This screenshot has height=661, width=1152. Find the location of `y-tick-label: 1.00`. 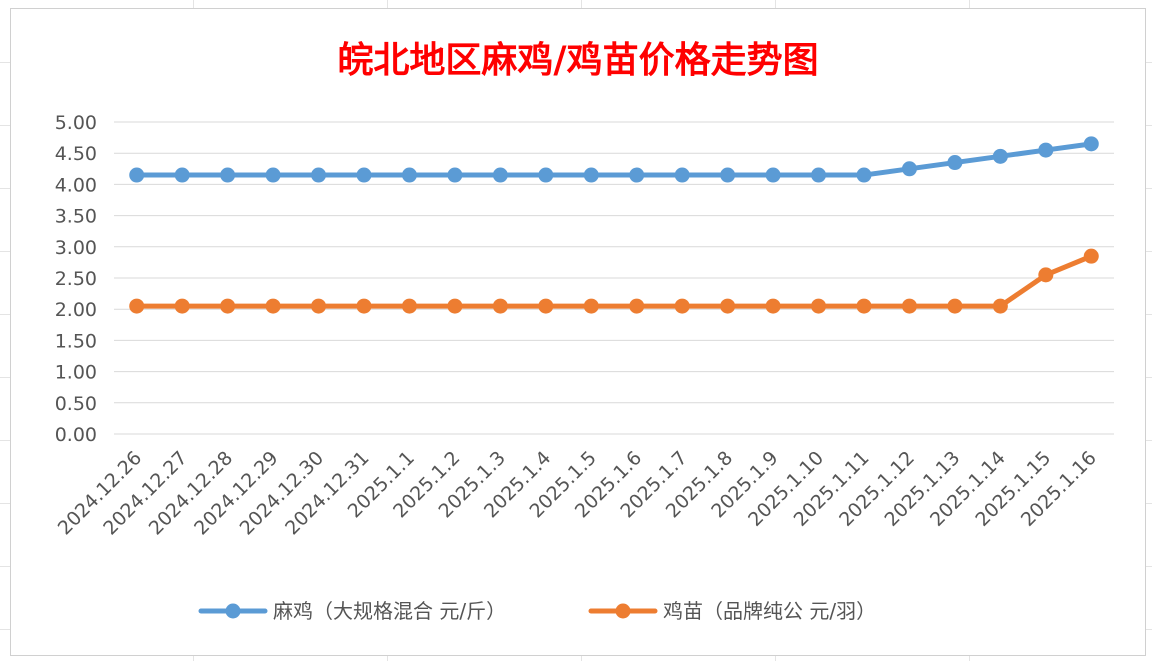

y-tick-label: 1.00 is located at coordinates (76, 373).